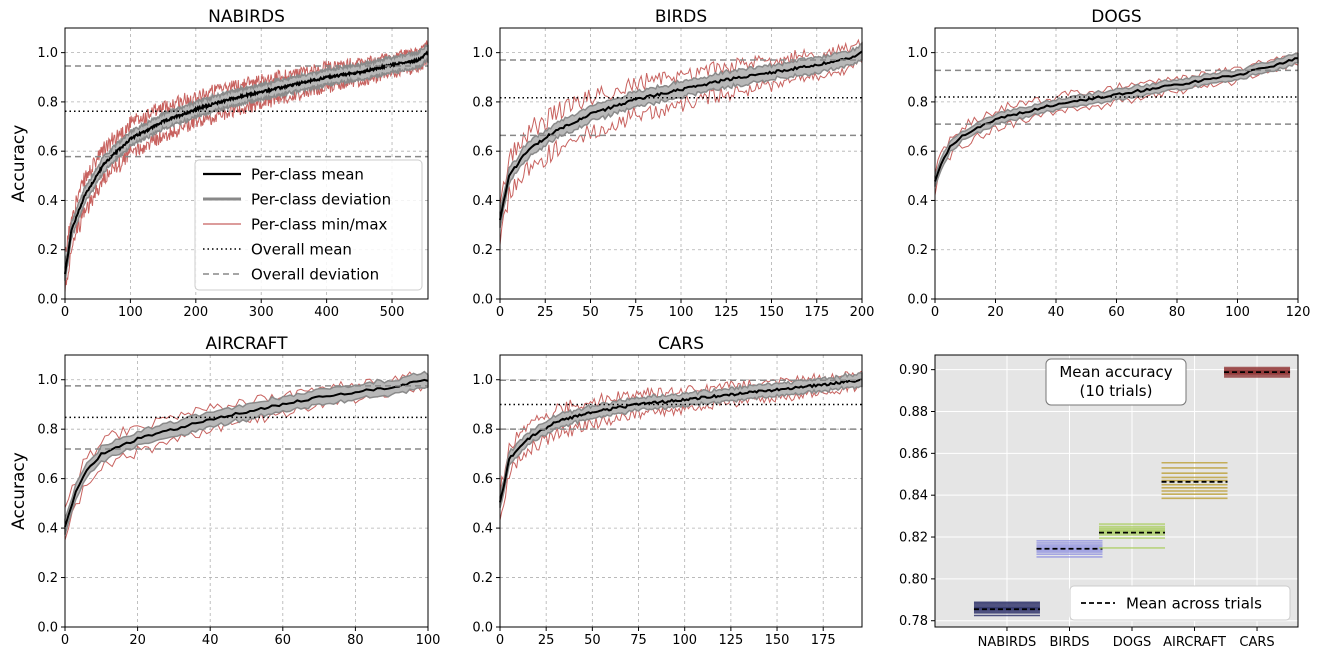 The image size is (1318, 651). What do you see at coordinates (1298, 312) in the screenshot?
I see `x-tick-label: 120` at bounding box center [1298, 312].